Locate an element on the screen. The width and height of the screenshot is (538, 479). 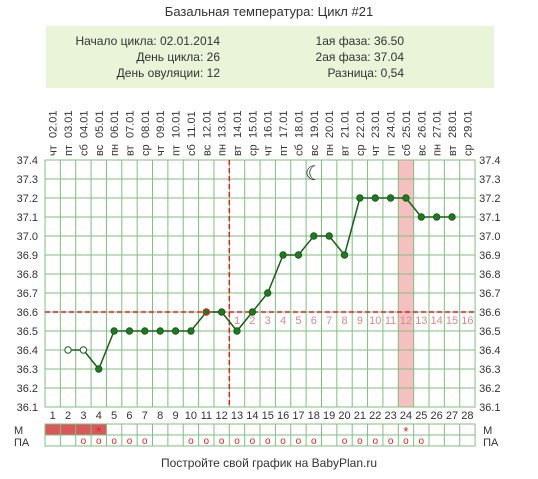
x-tick-label: 18 is located at coordinates (314, 416).